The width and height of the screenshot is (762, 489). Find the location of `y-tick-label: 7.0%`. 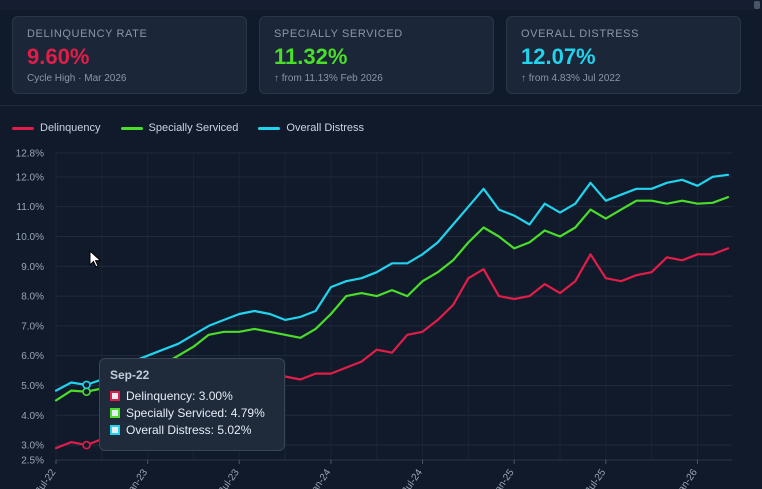

y-tick-label: 7.0% is located at coordinates (32, 326).